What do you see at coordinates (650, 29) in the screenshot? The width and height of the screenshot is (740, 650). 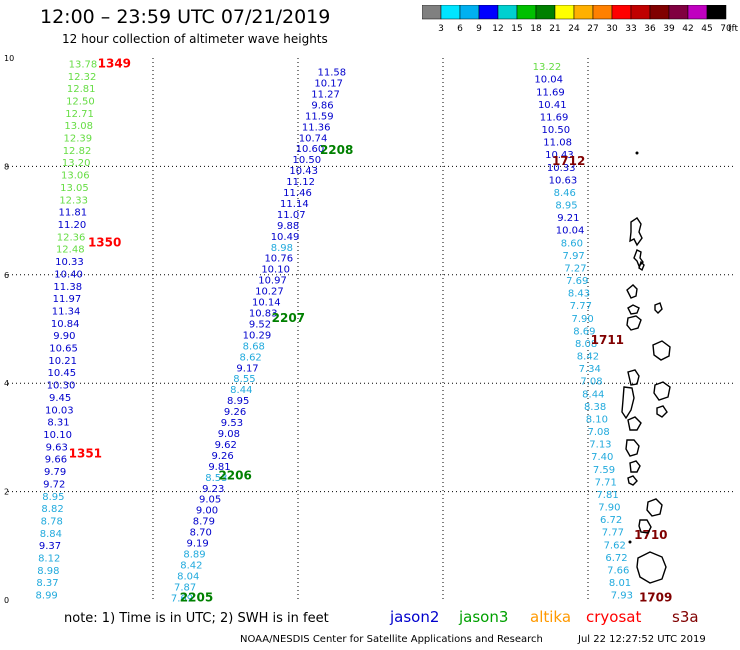 I see `scale-label: 36` at bounding box center [650, 29].